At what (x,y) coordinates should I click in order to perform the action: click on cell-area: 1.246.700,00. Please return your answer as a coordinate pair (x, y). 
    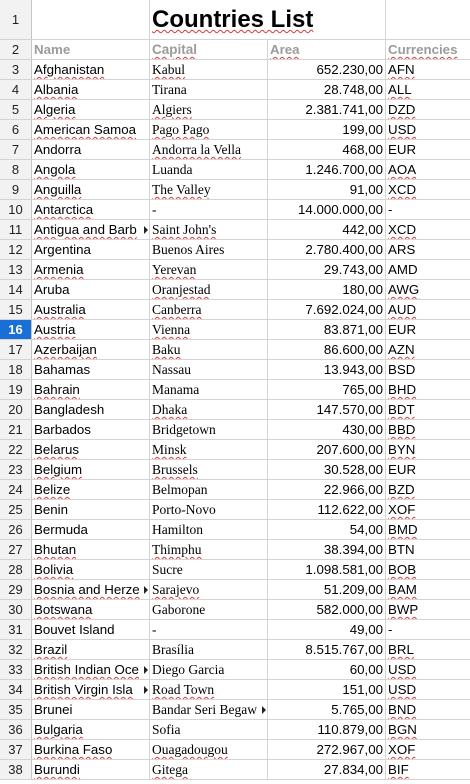
    Looking at the image, I should click on (327, 169).